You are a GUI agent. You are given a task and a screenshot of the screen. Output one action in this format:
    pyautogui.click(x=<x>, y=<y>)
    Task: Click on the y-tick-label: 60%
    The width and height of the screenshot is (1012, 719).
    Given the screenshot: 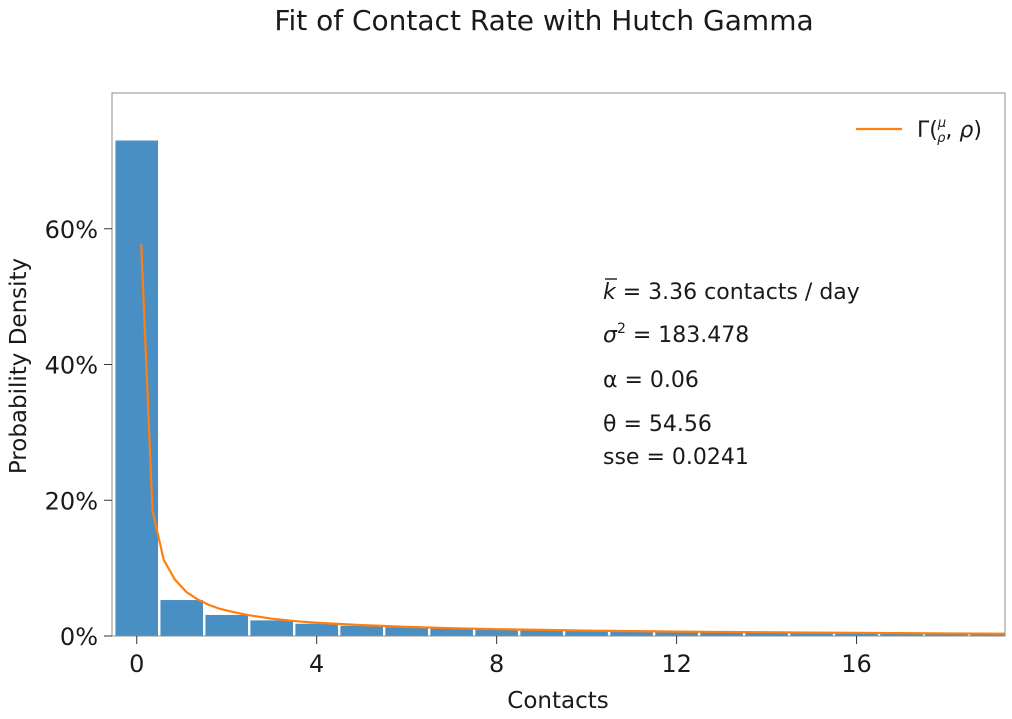 What is the action you would take?
    pyautogui.click(x=71, y=230)
    